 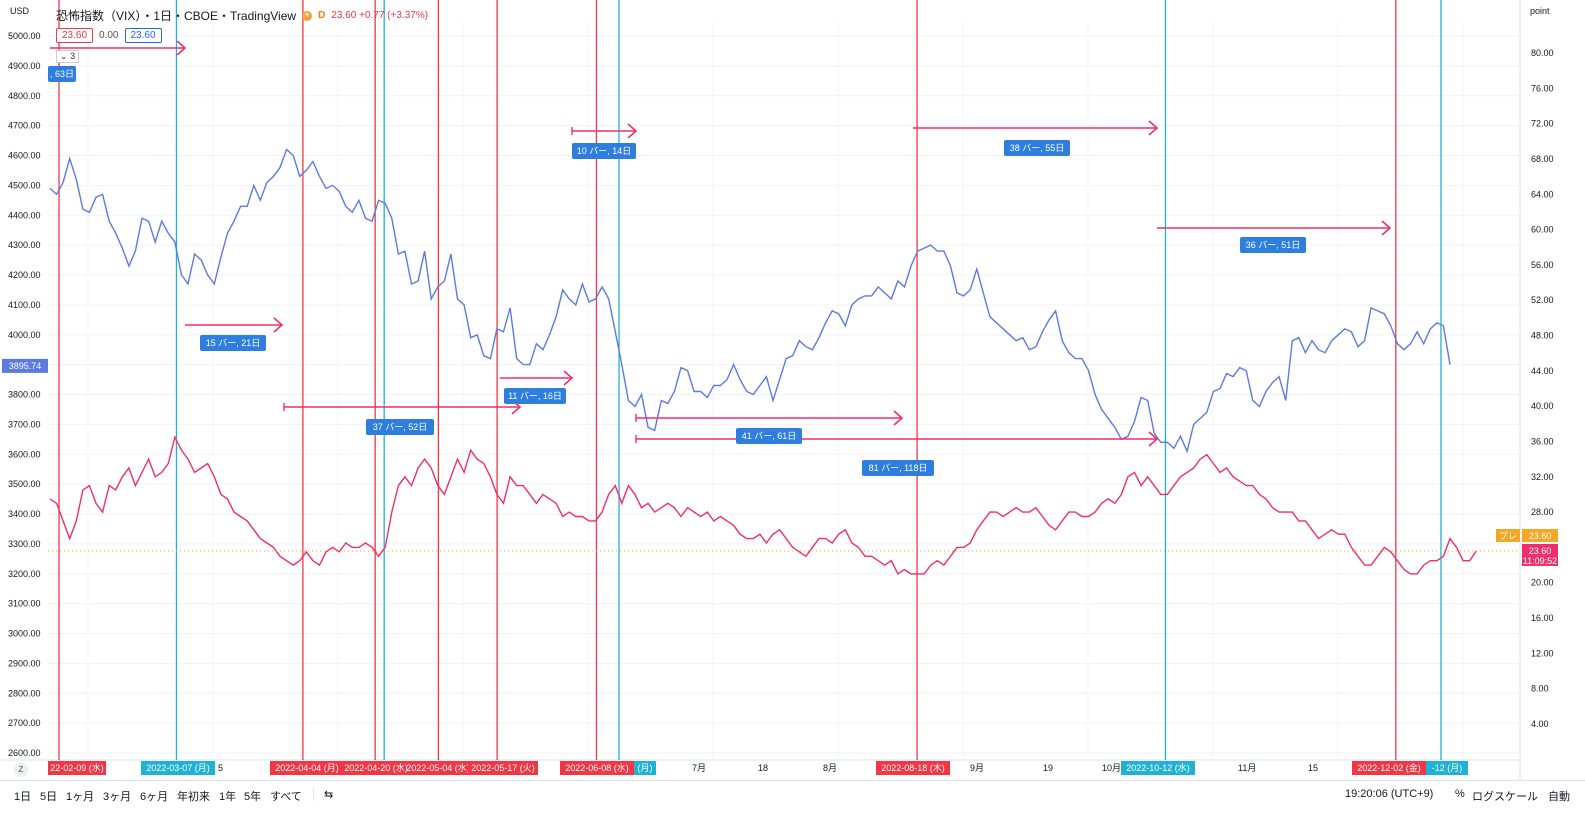 I want to click on x-axis-date-label: 2022-04-04 (月), so click(x=307, y=768).